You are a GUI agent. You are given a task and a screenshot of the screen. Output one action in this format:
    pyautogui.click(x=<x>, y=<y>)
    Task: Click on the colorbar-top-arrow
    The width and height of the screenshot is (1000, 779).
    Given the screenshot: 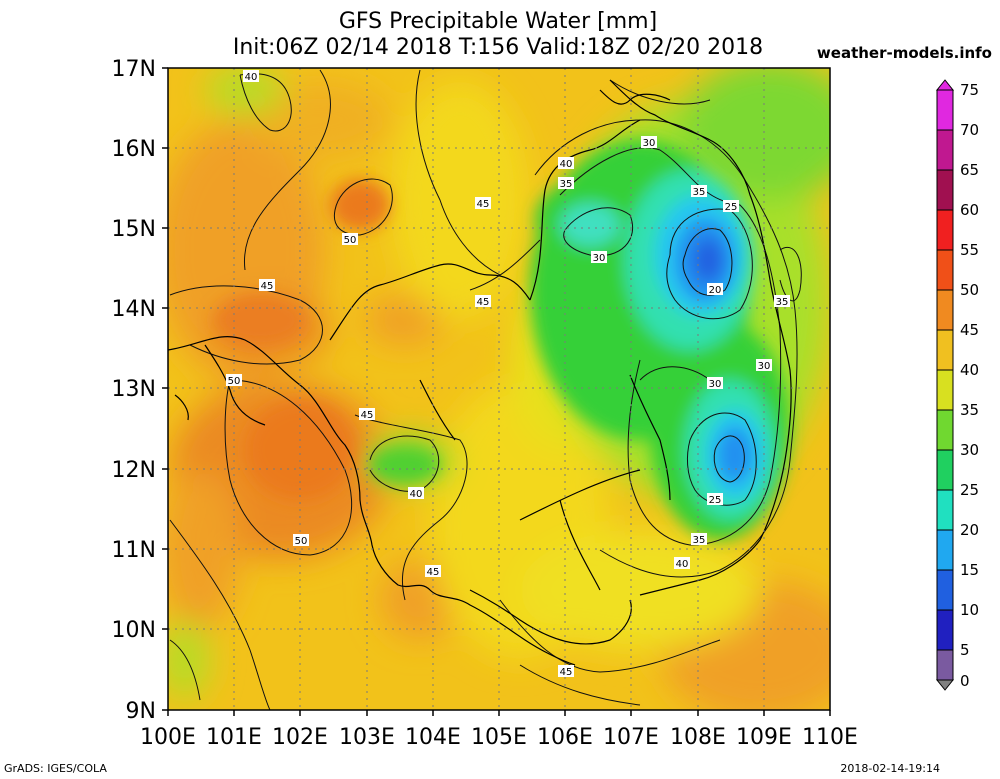 What is the action you would take?
    pyautogui.click(x=945, y=85)
    